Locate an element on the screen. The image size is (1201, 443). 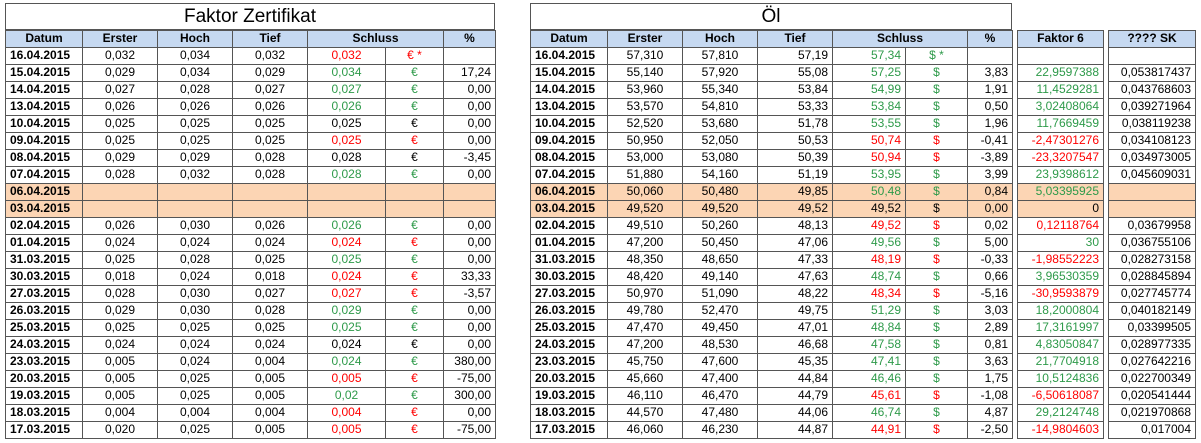
value-cell: 4,83050847 is located at coordinates (1060, 345).